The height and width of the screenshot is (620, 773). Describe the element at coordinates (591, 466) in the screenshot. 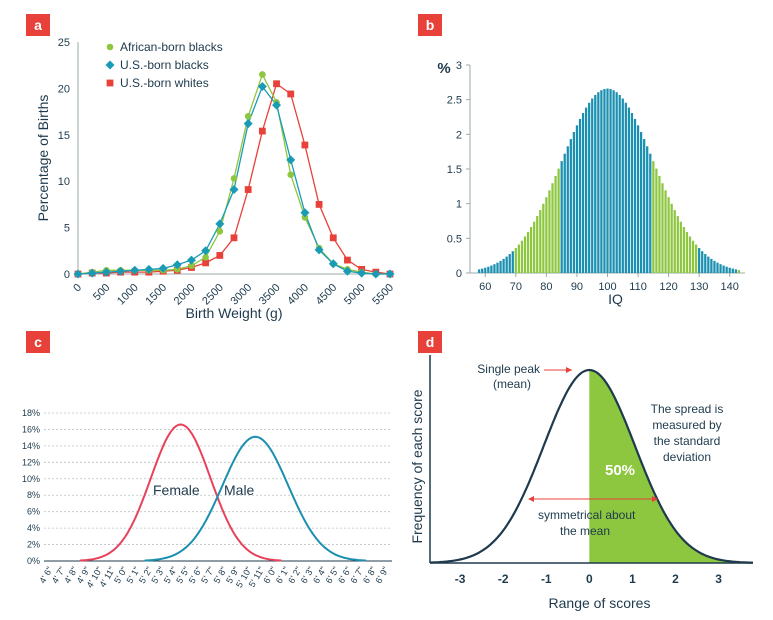

I see `normal-curve` at that location.